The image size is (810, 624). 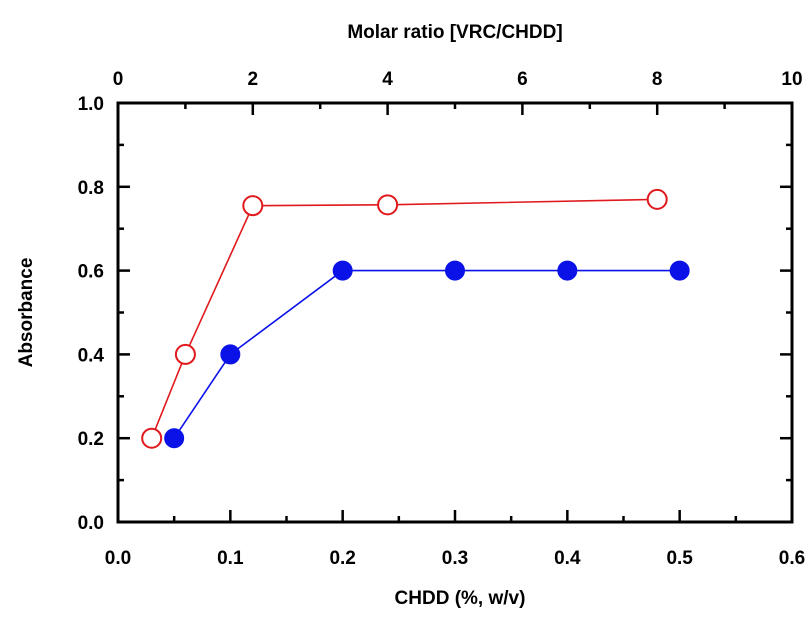 What do you see at coordinates (118, 79) in the screenshot?
I see `x2-tick-label: 0` at bounding box center [118, 79].